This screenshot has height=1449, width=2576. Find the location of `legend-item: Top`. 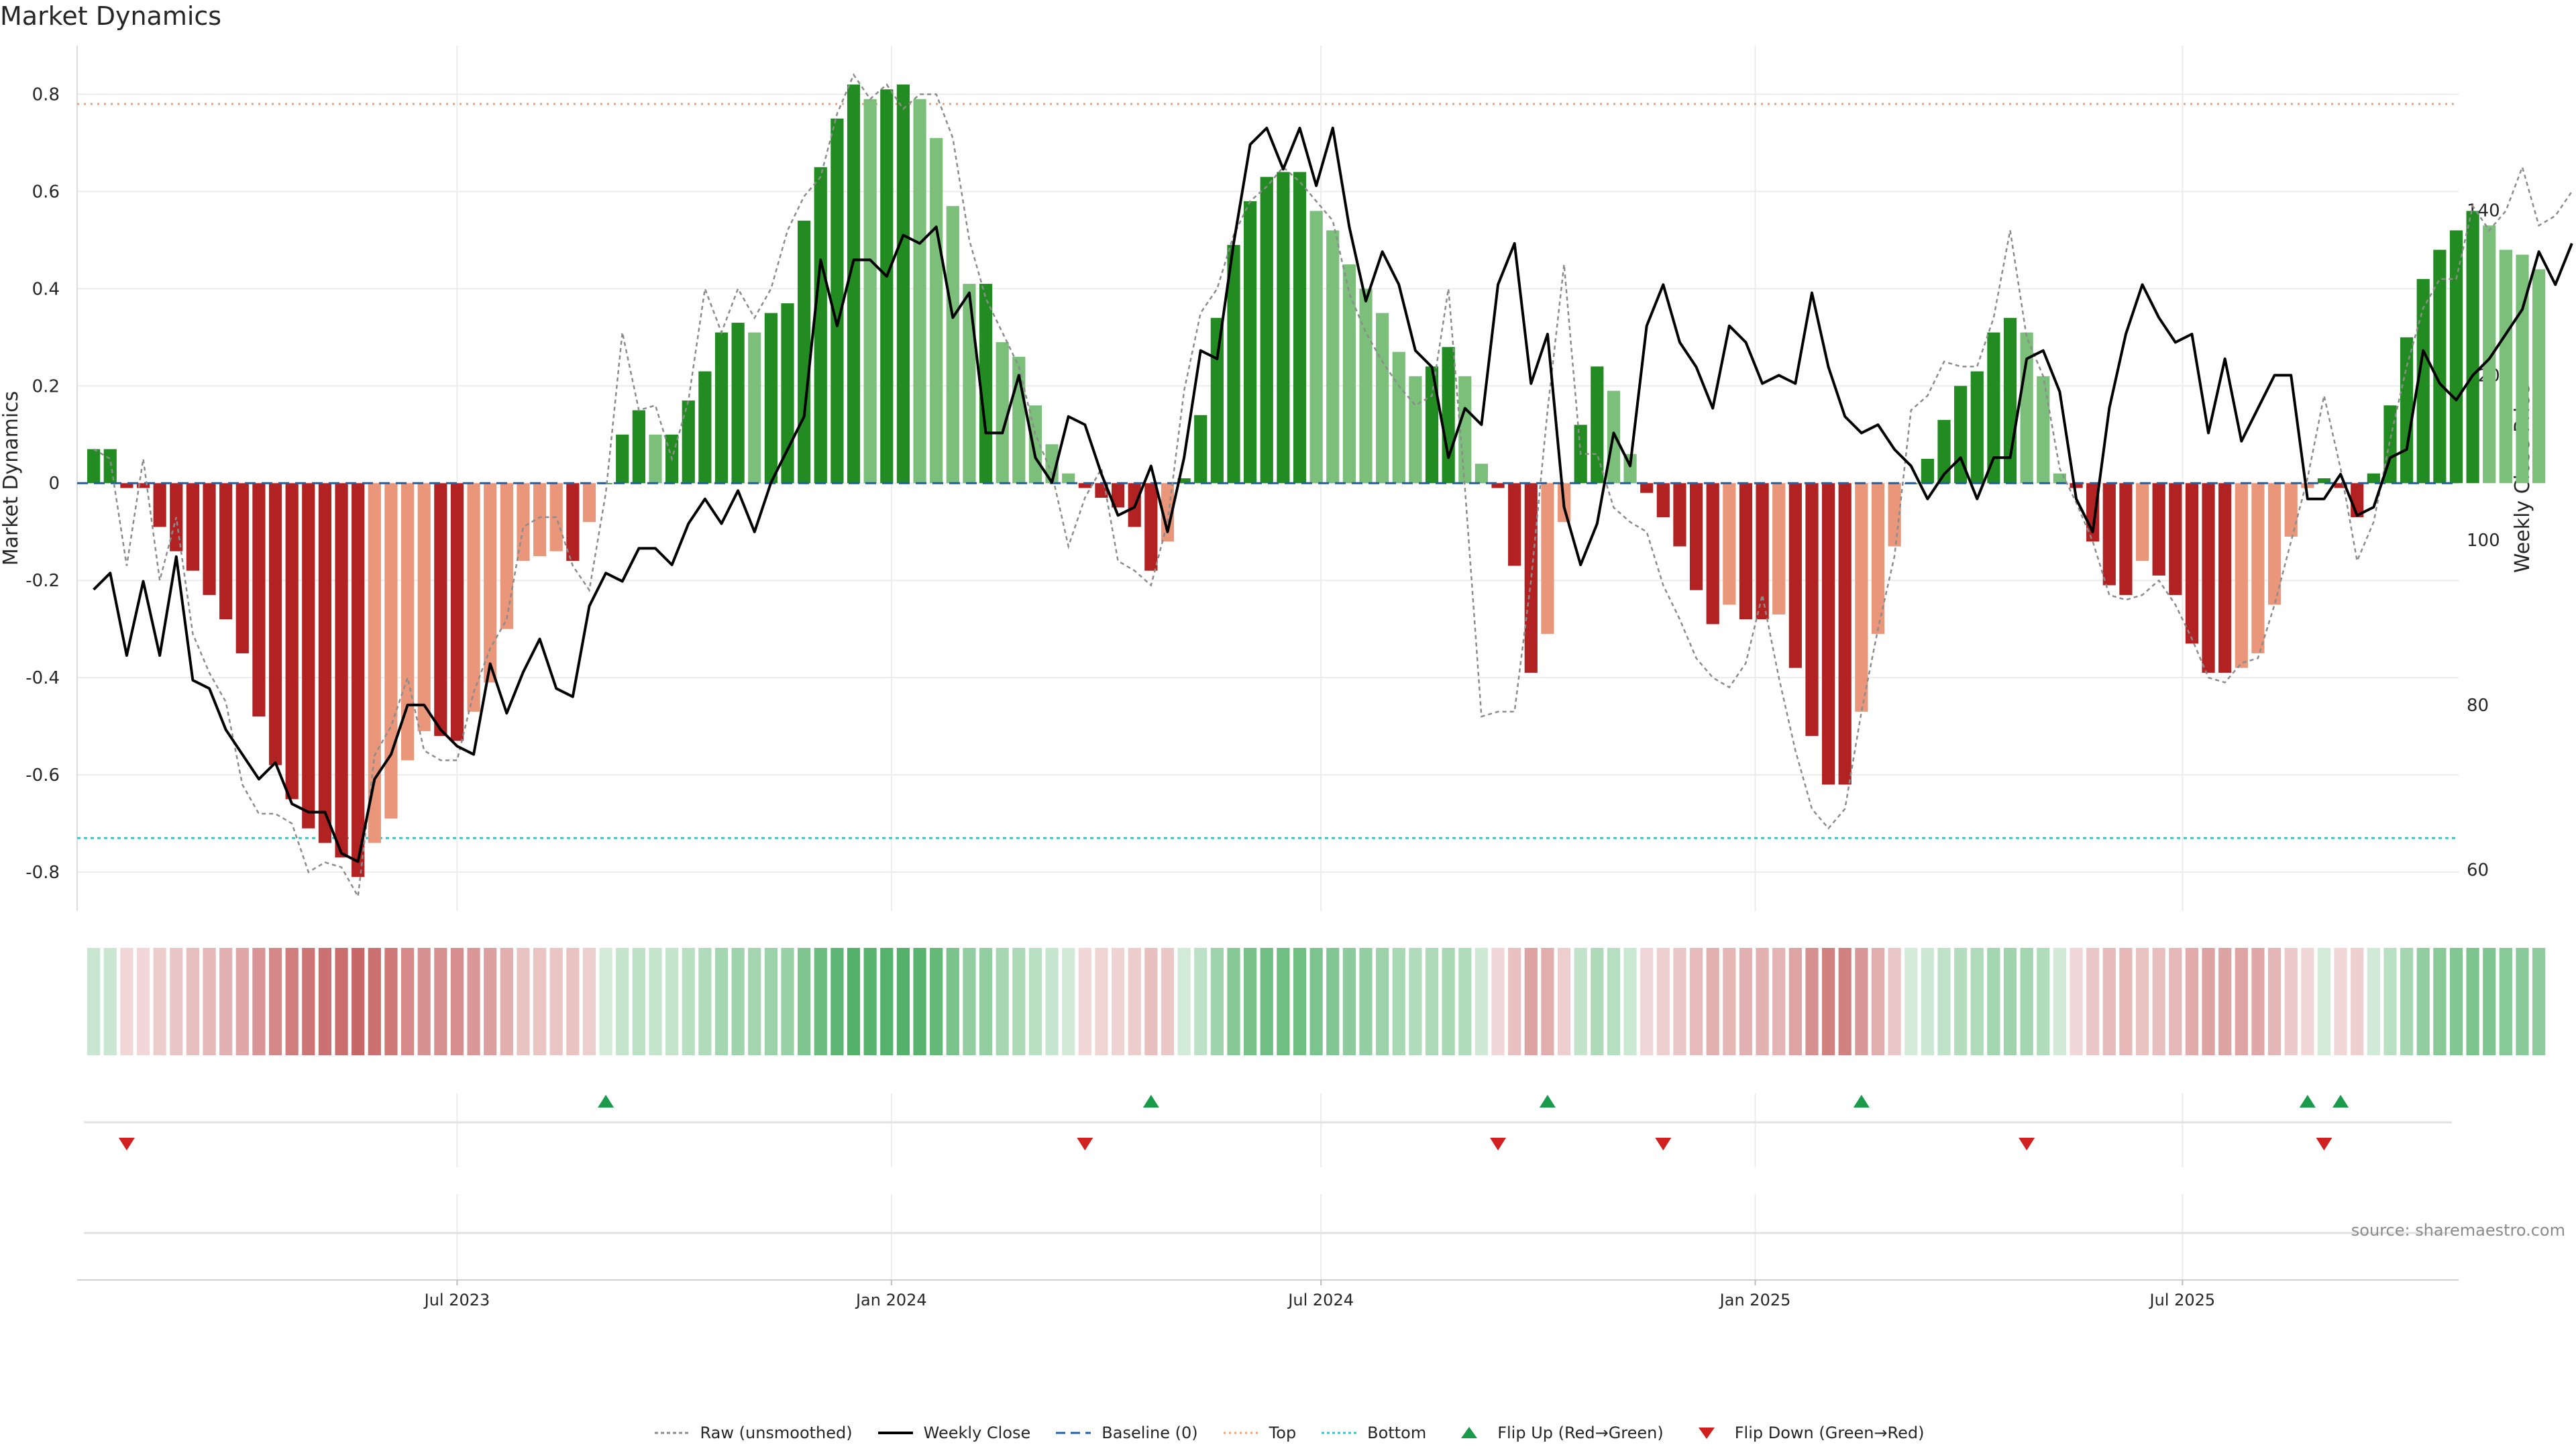

legend-item: Top is located at coordinates (1258, 1433).